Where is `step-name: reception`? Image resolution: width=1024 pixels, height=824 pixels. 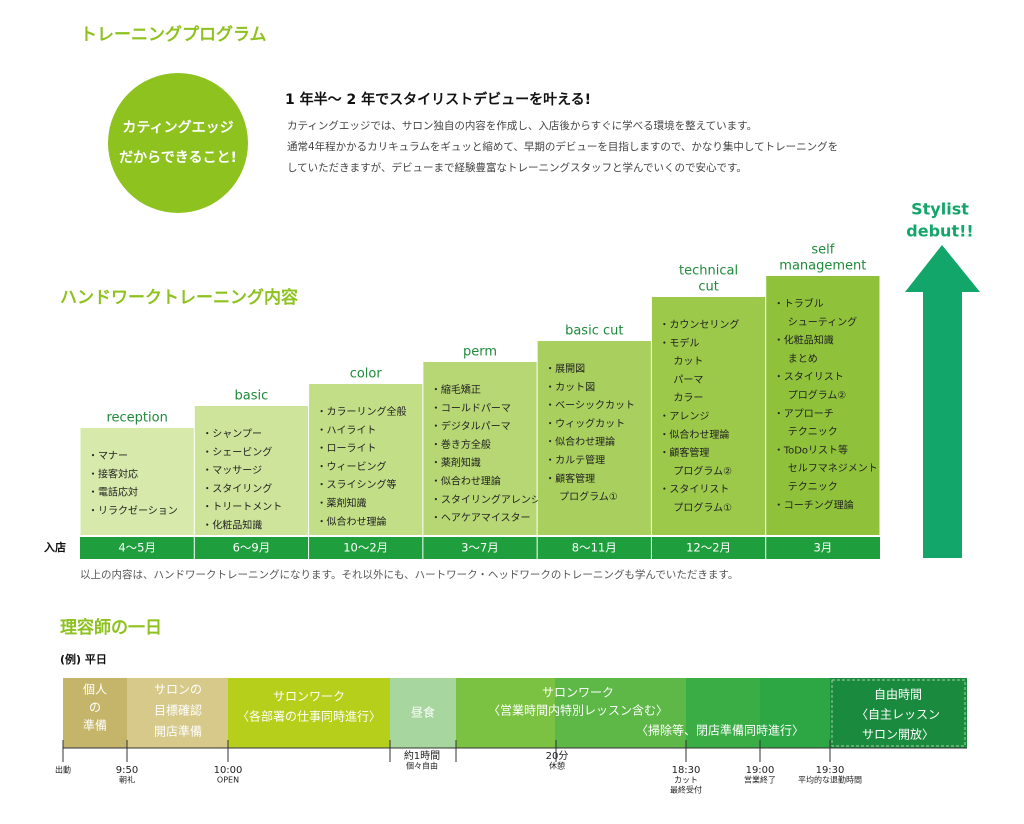 step-name: reception is located at coordinates (136, 418).